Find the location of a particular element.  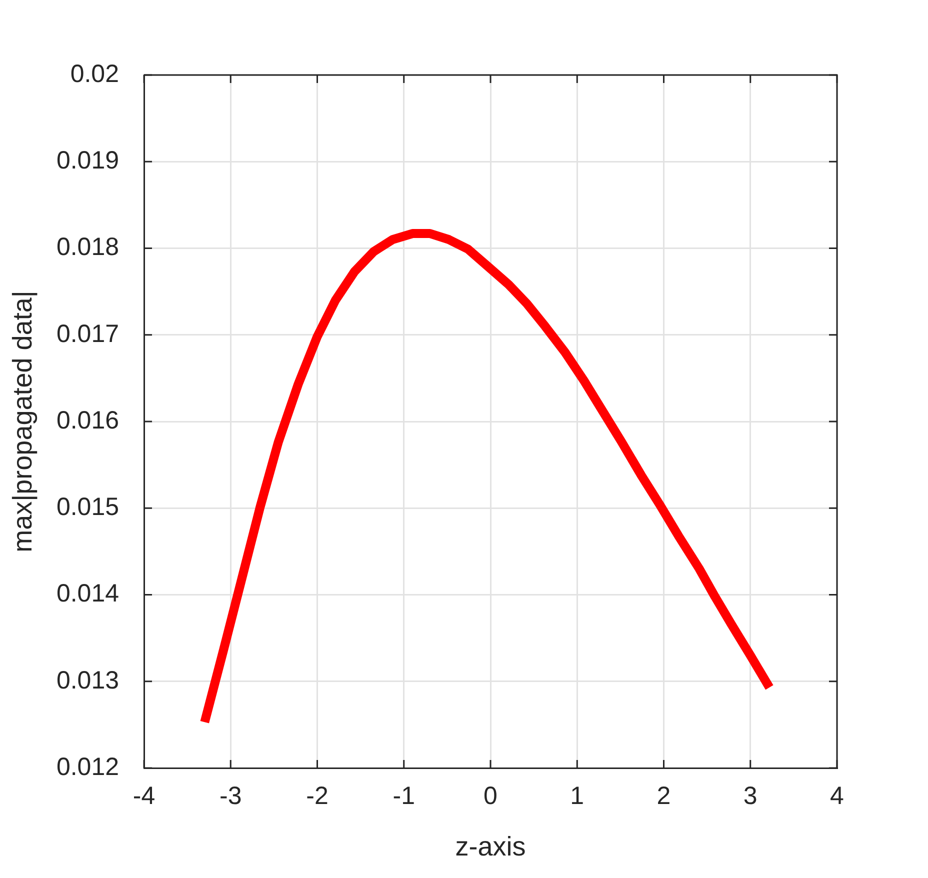

y-tick-label: 0.02 is located at coordinates (94, 74).